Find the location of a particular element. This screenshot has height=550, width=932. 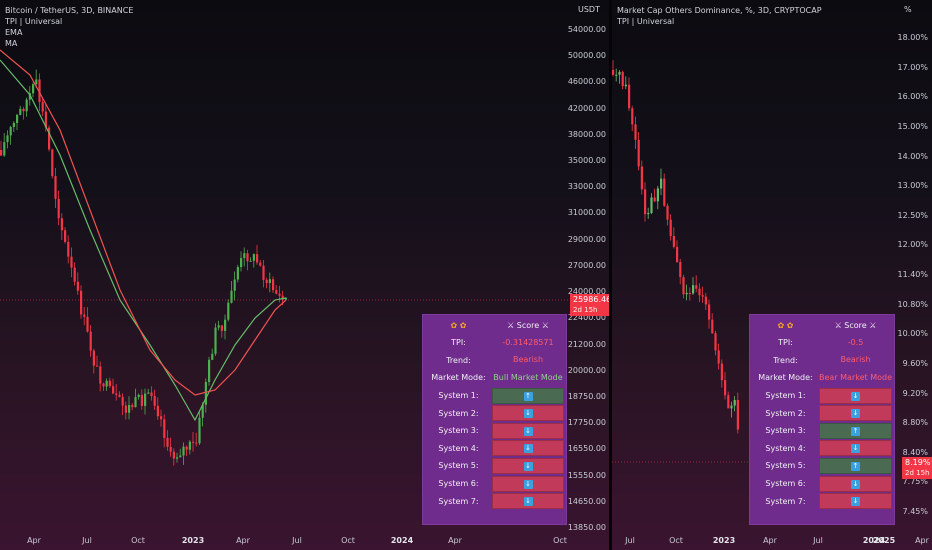

y-tick-label: 12.00% is located at coordinates (912, 245).